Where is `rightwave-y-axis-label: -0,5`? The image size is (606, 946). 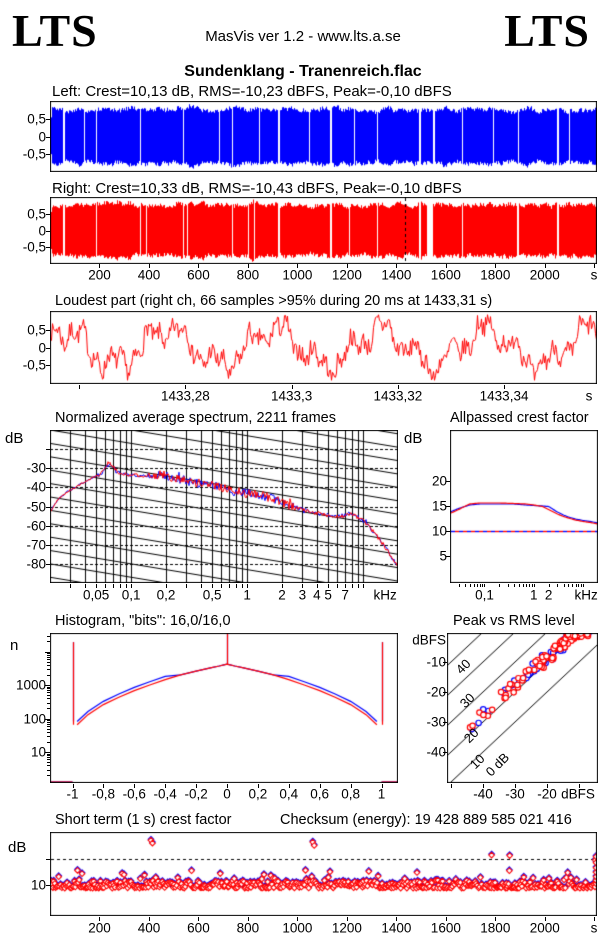 rightwave-y-axis-label: -0,5 is located at coordinates (34, 247).